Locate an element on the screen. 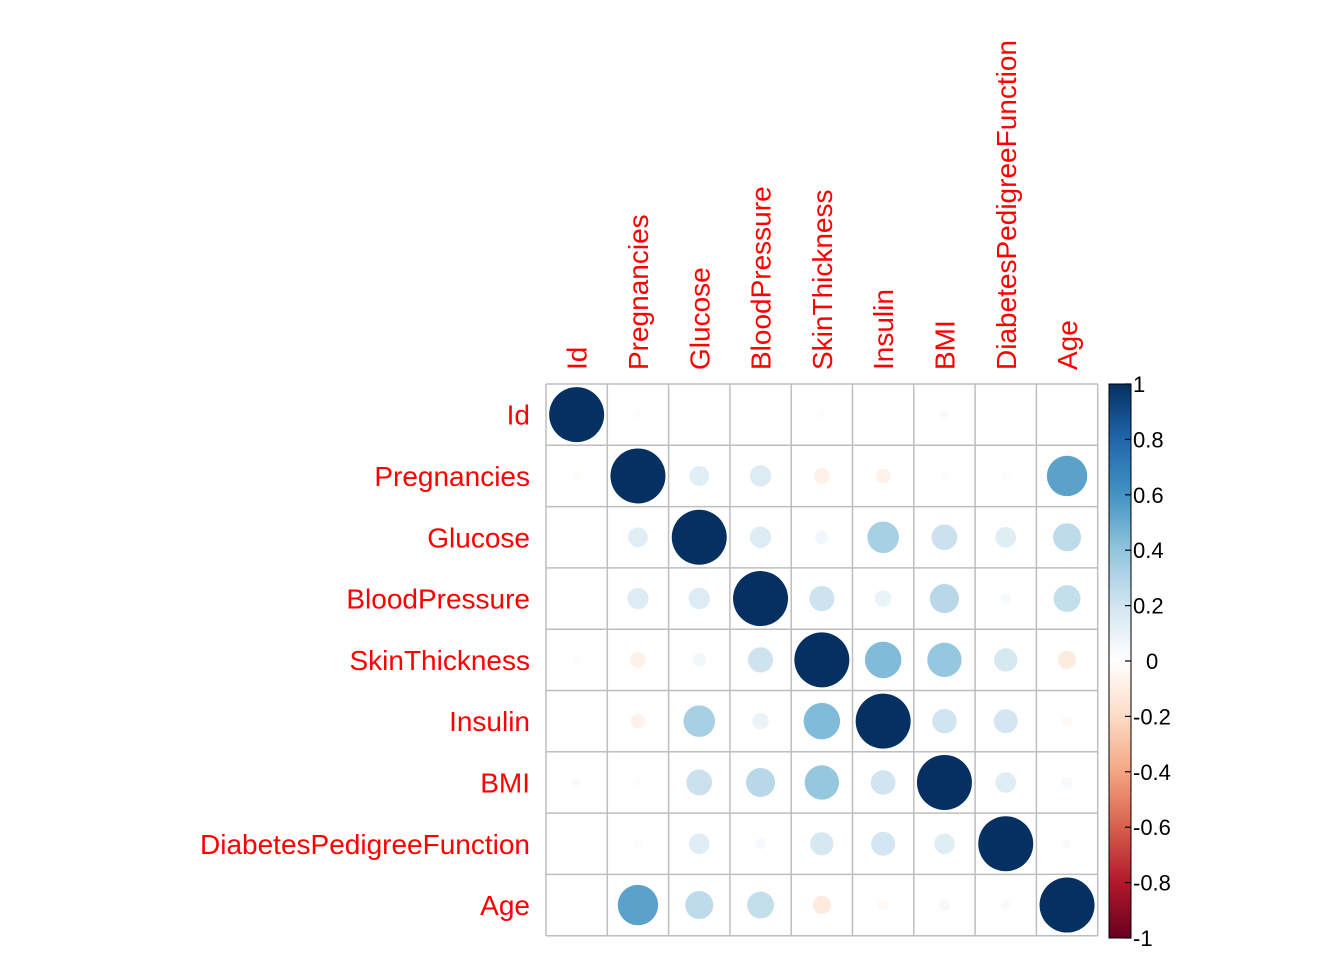  corr-circle-skinthickness-skinthickness is located at coordinates (822, 660).